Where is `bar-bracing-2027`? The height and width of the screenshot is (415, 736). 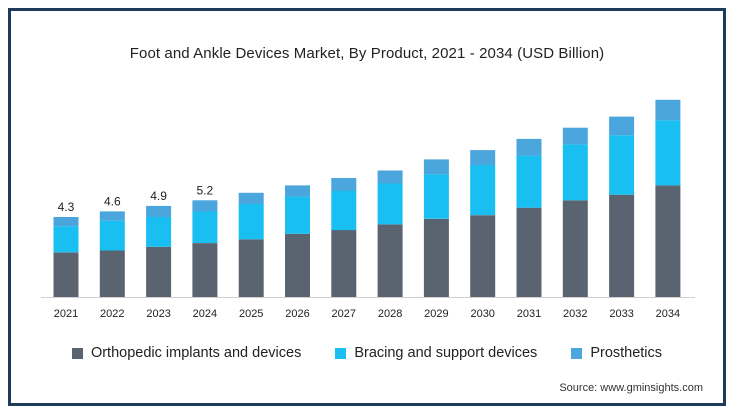
bar-bracing-2027 is located at coordinates (344, 211).